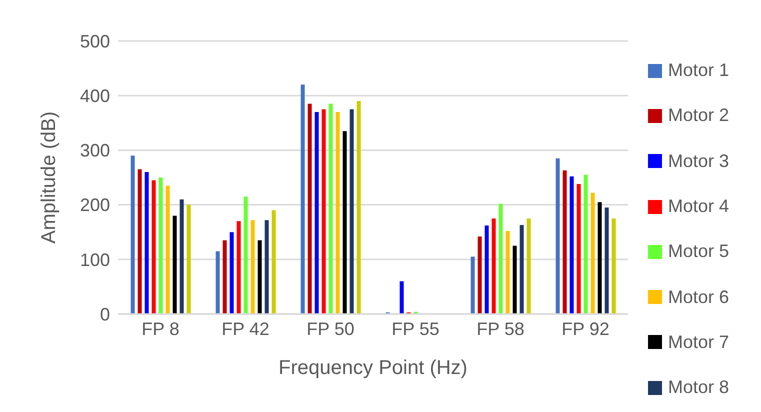 This screenshot has width=761, height=412. I want to click on legend-label: Motor 4, so click(699, 207).